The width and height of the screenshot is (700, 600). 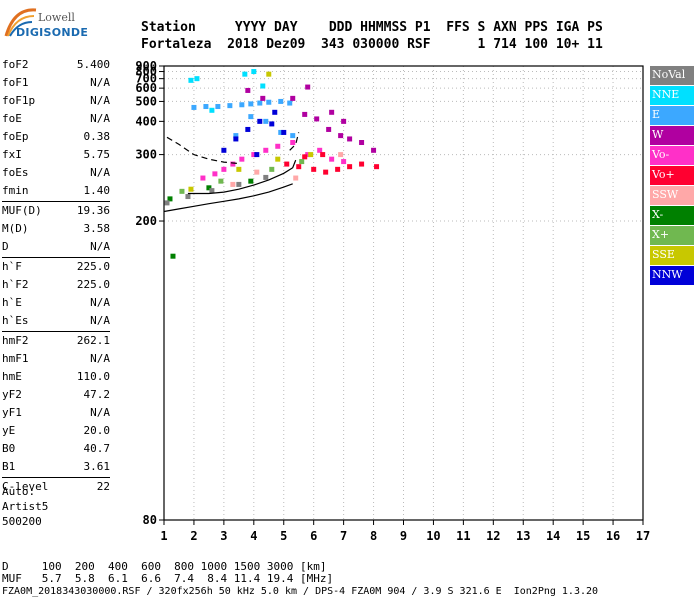 I want to click on x-tick-label: 15, so click(x=583, y=536).